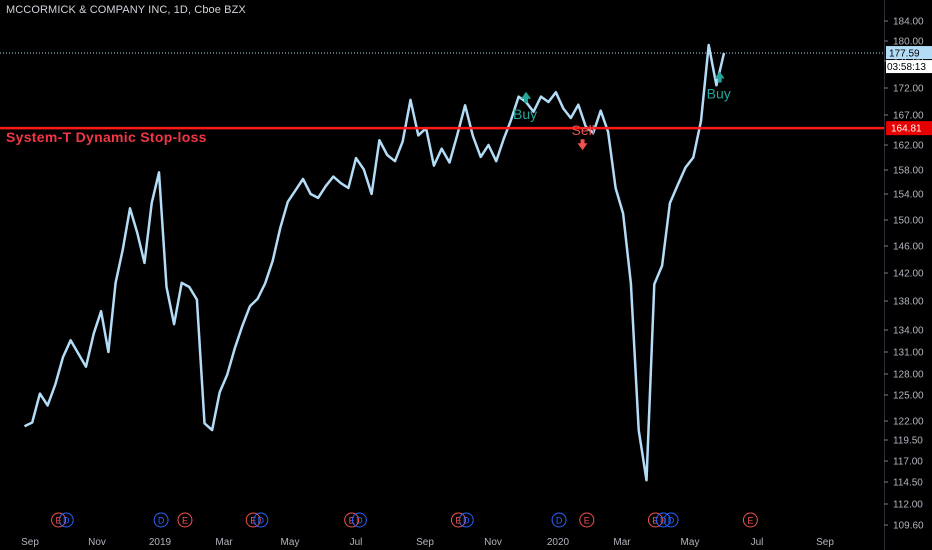  What do you see at coordinates (908, 422) in the screenshot?
I see `price-axis-label: 122.00` at bounding box center [908, 422].